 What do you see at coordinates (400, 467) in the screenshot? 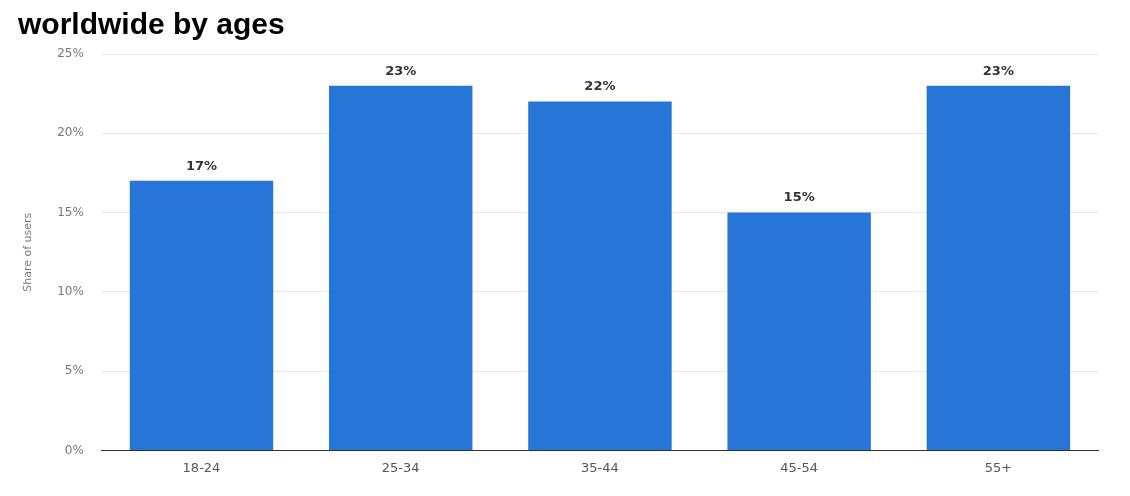
I see `x-tick-label: 25-34` at bounding box center [400, 467].